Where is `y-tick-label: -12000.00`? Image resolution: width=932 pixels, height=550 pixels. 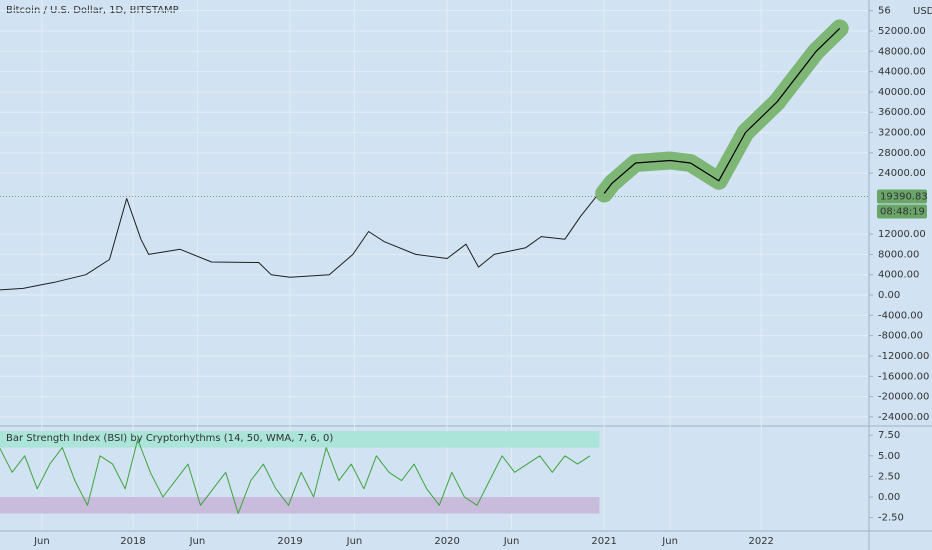
y-tick-label: -12000.00 is located at coordinates (903, 356).